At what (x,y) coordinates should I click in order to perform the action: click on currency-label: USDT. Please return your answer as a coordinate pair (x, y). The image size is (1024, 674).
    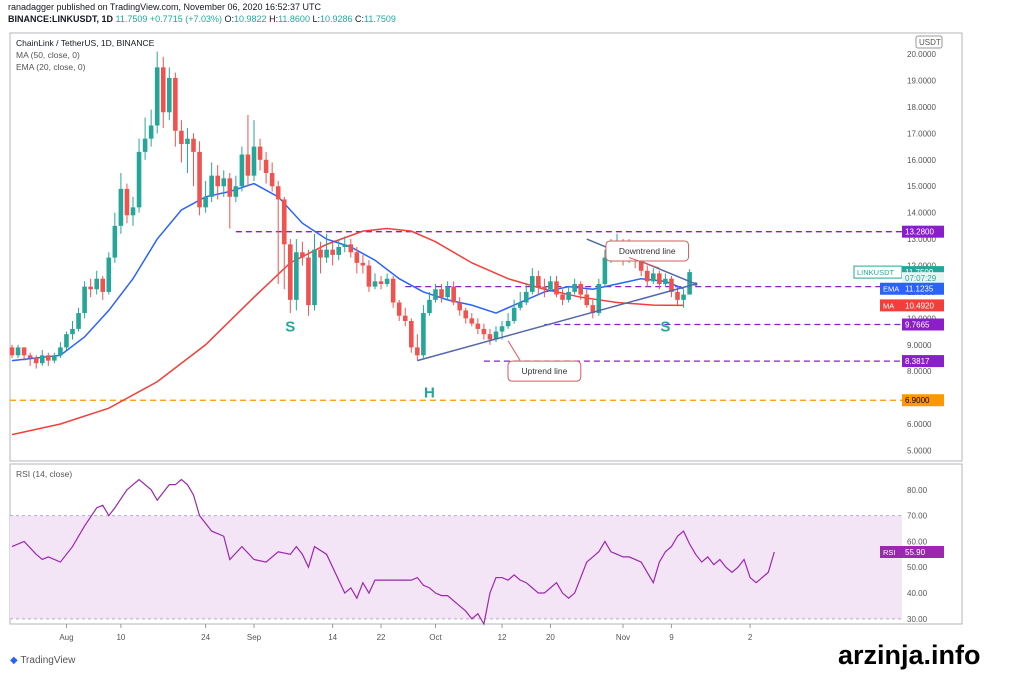
    Looking at the image, I should click on (930, 42).